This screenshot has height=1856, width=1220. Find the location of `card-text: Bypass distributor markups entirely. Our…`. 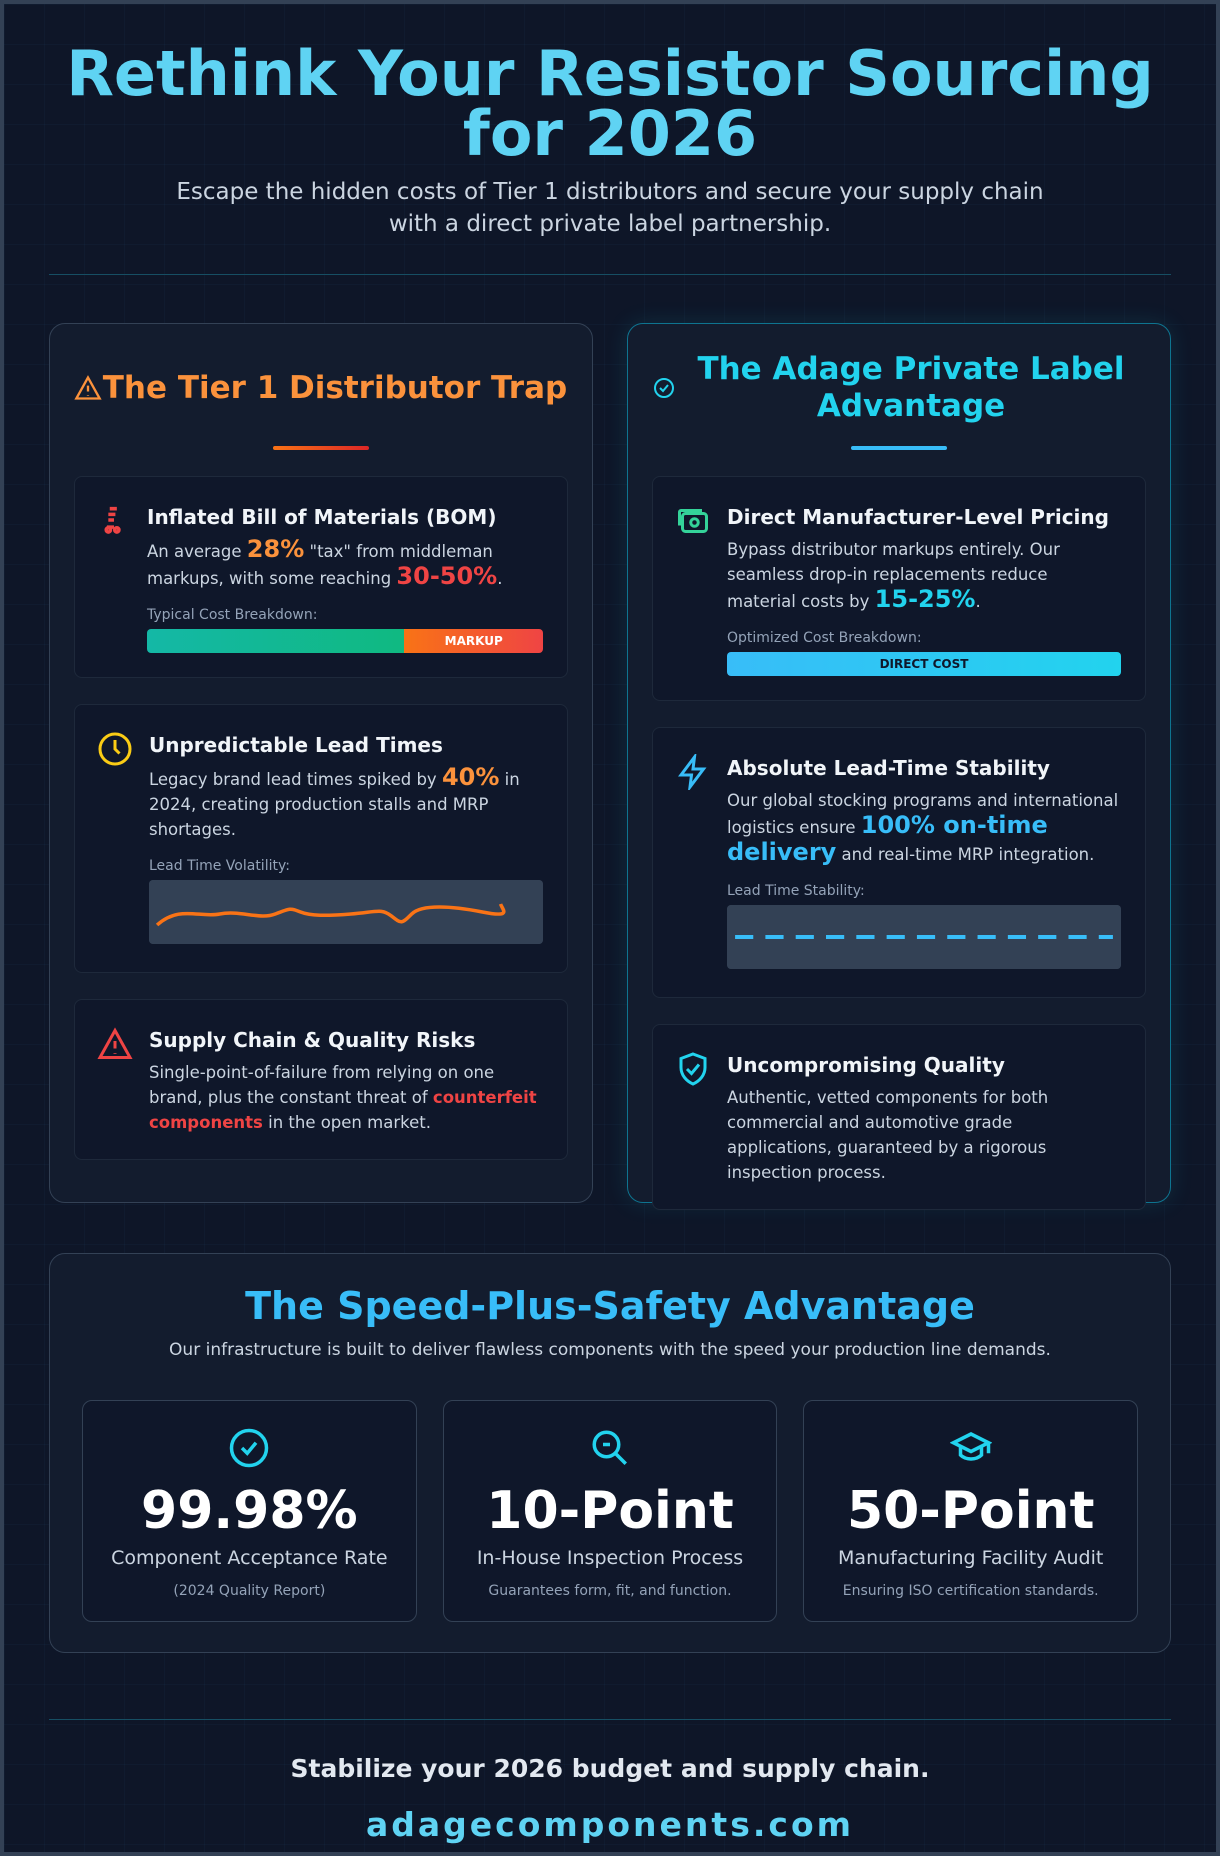

card-text: Bypass distributor markups entirely. Our… is located at coordinates (924, 575).